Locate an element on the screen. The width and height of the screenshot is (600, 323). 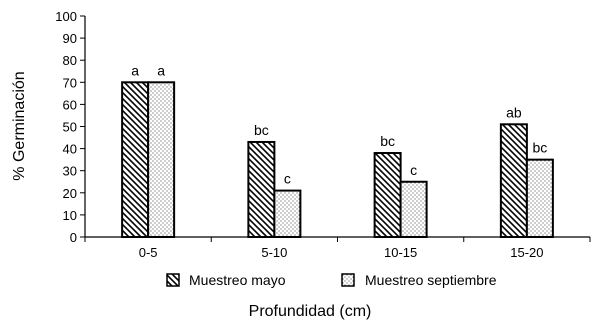
x-tick-label: 15-20 is located at coordinates (526, 252).